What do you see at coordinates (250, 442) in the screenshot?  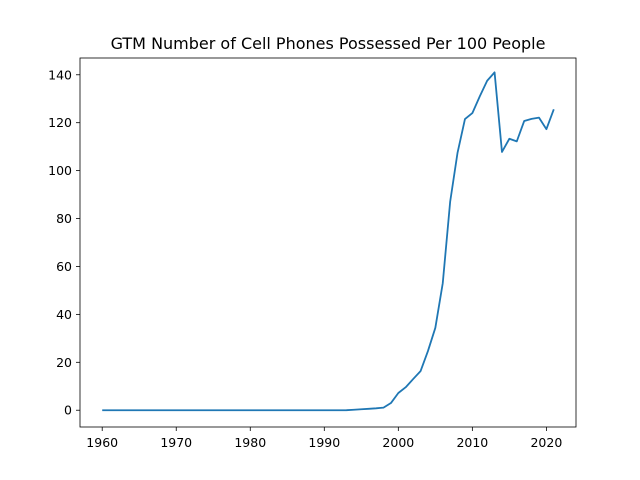 I see `x-tick-label: 1980` at bounding box center [250, 442].